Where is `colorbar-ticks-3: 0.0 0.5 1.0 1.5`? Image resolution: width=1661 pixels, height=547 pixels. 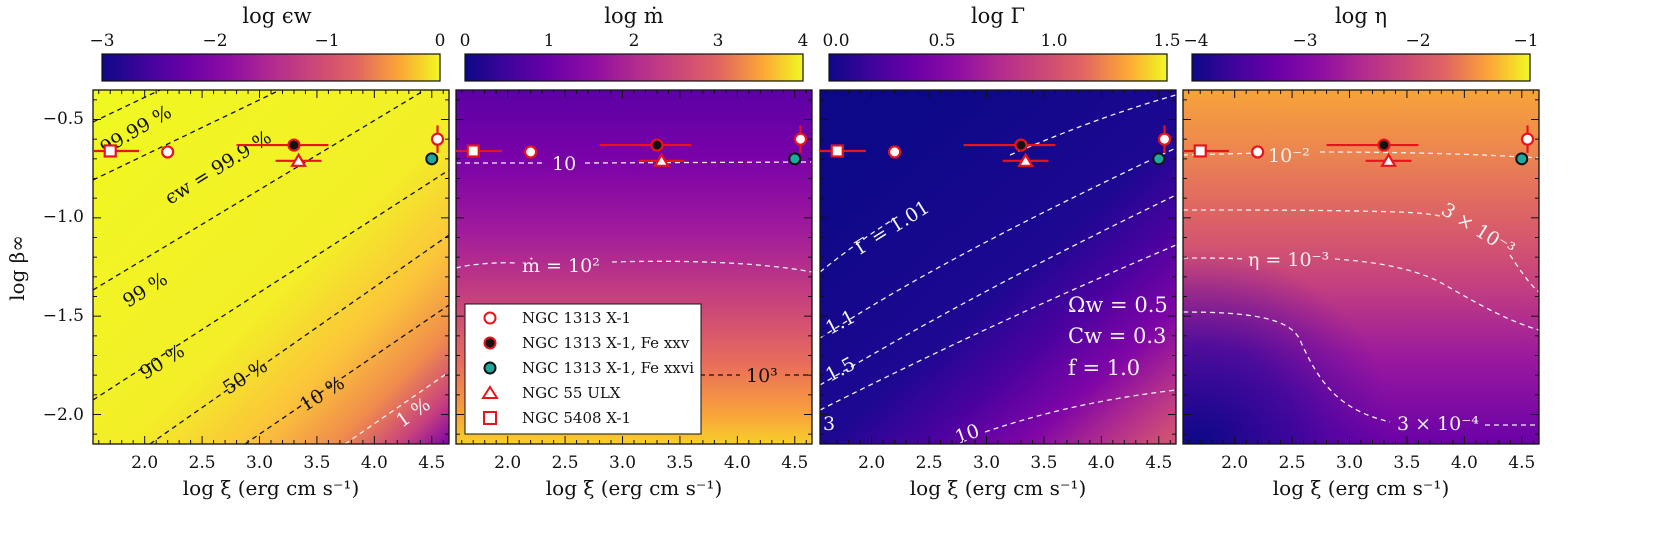 colorbar-ticks-3: 0.0 0.5 1.0 1.5 is located at coordinates (1001, 41).